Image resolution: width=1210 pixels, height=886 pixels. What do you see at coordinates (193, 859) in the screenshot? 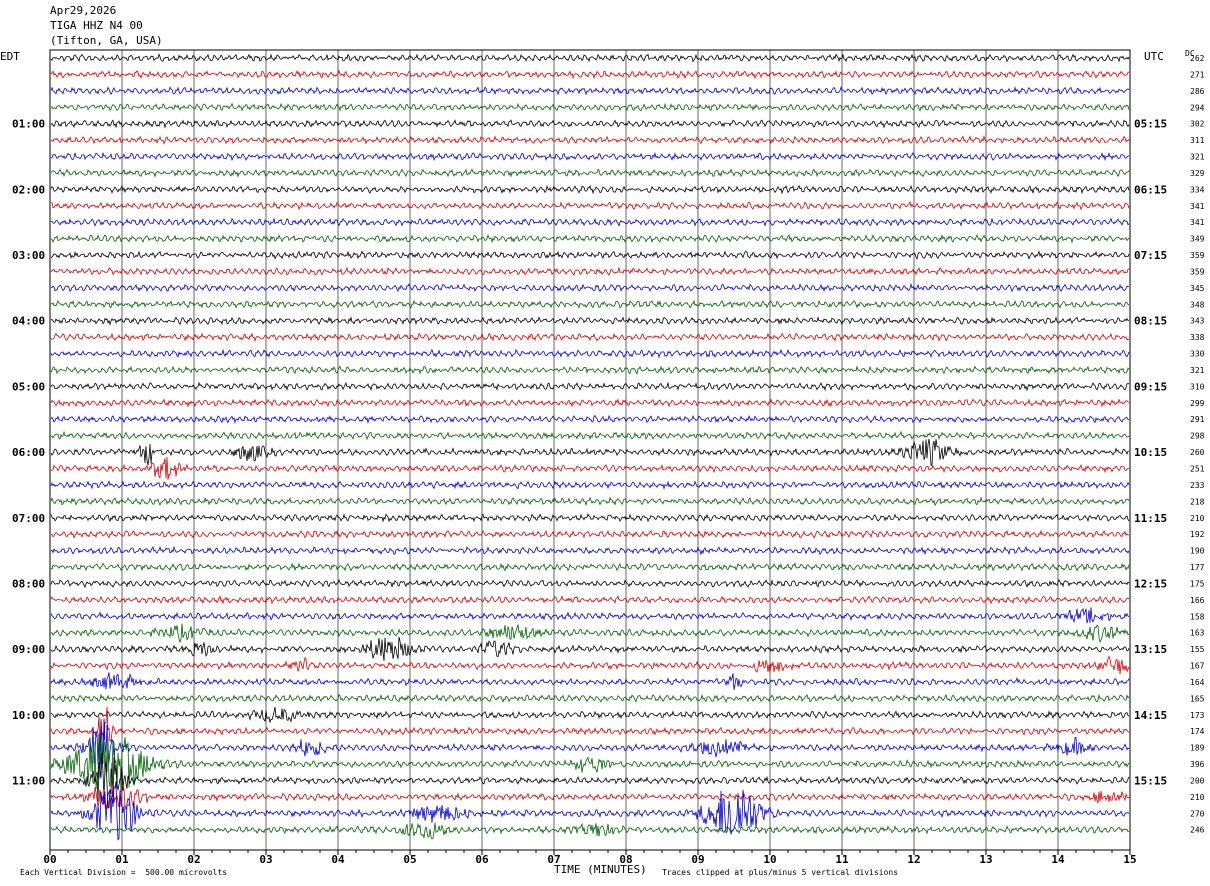
I see `x-tick-label: 02` at bounding box center [193, 859].